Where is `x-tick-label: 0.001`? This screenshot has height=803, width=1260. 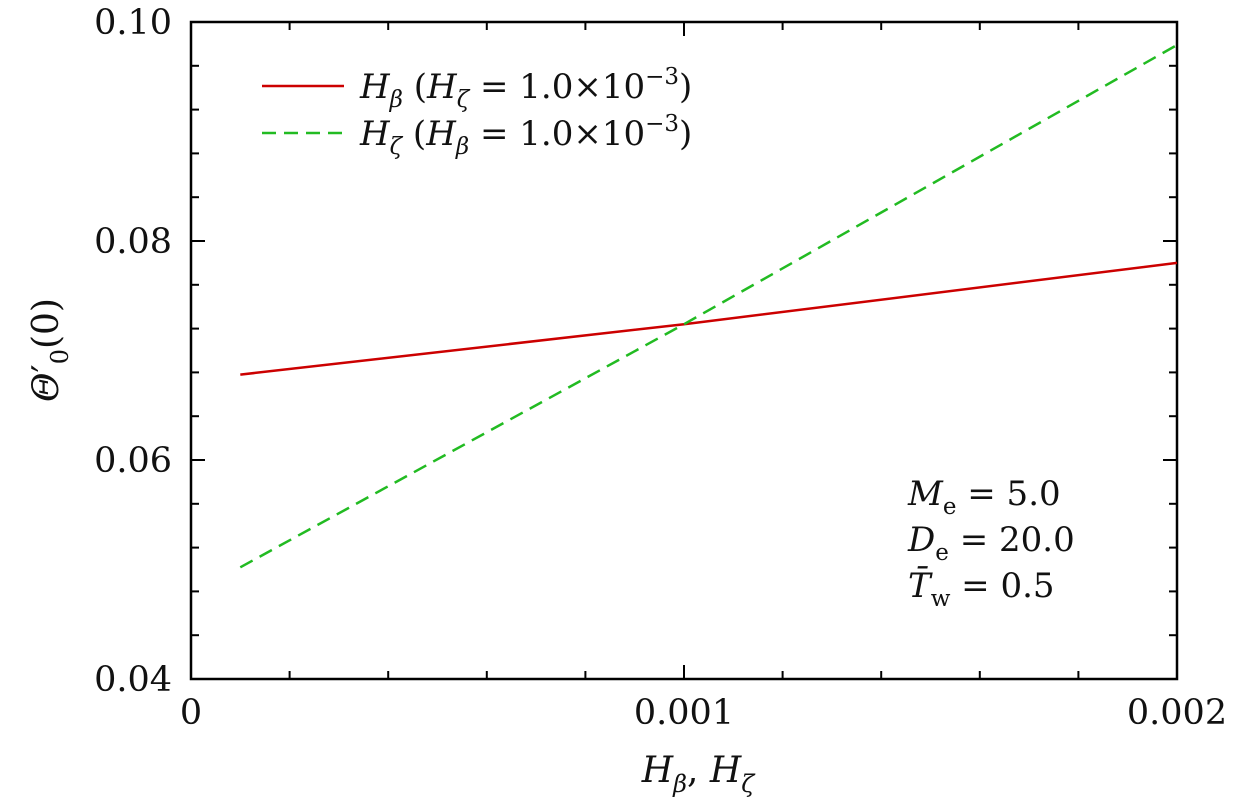 x-tick-label: 0.001 is located at coordinates (684, 713).